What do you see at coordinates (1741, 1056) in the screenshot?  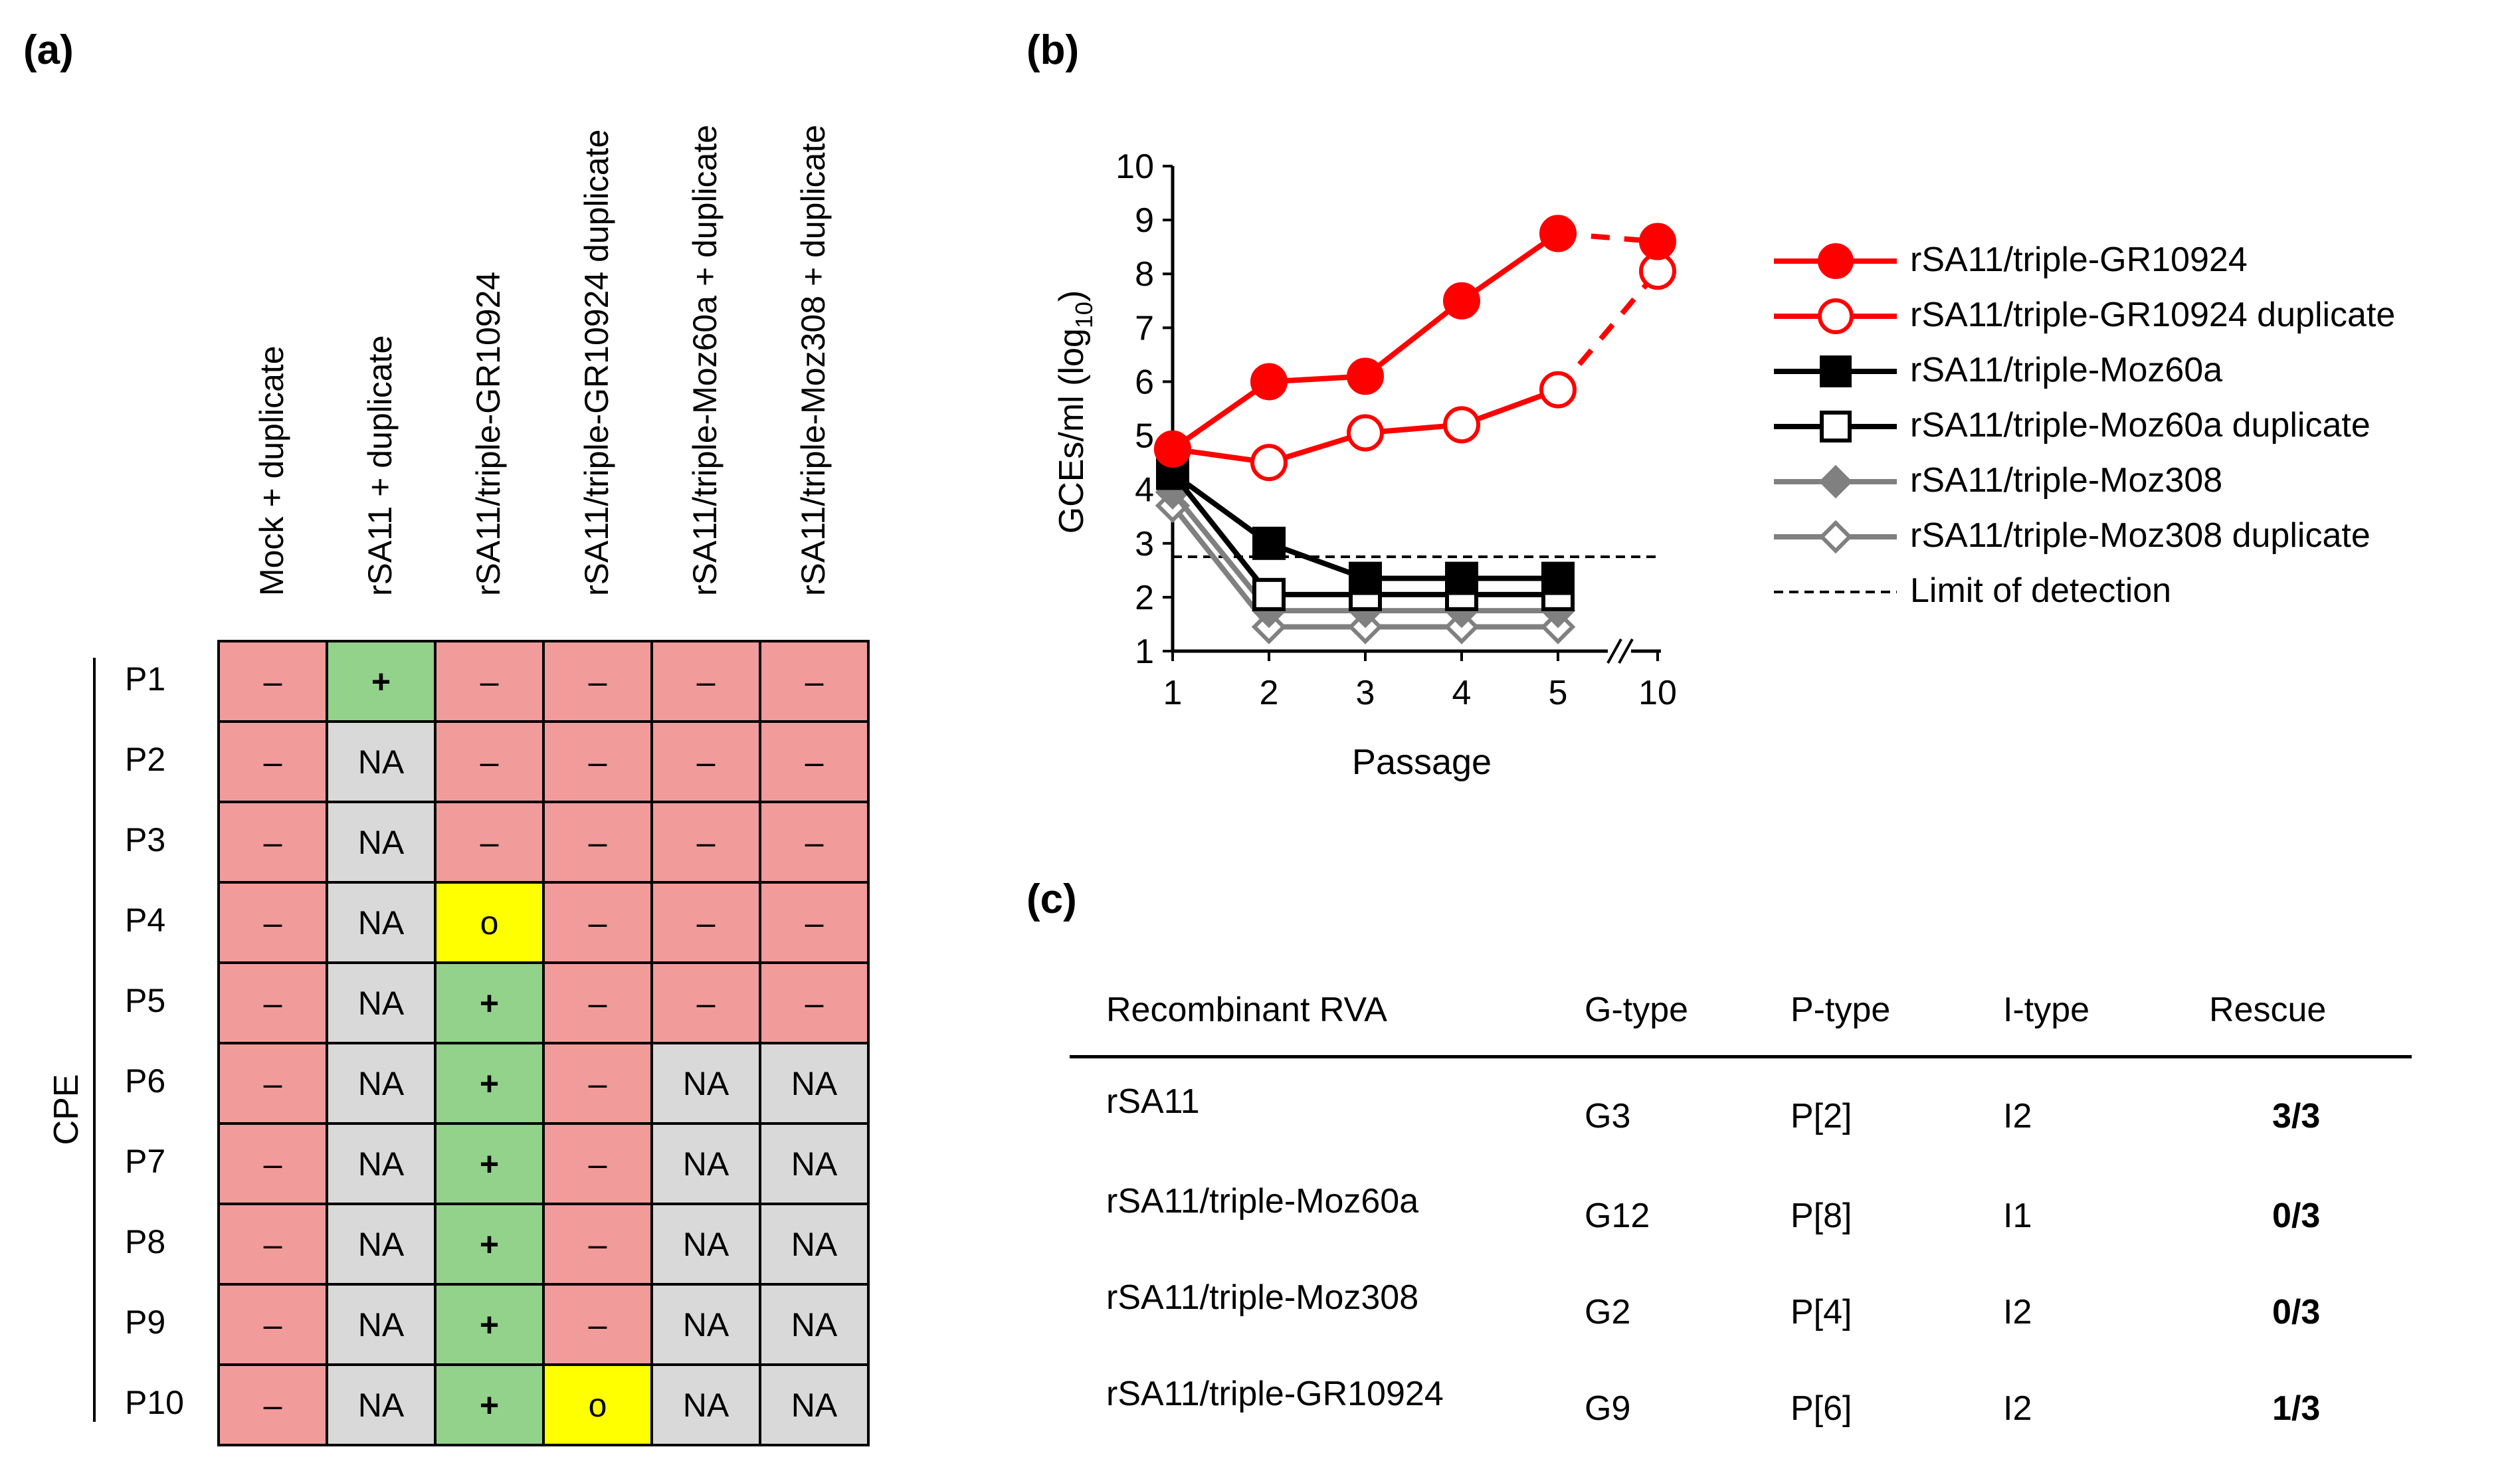 I see `rescue-table-rule` at bounding box center [1741, 1056].